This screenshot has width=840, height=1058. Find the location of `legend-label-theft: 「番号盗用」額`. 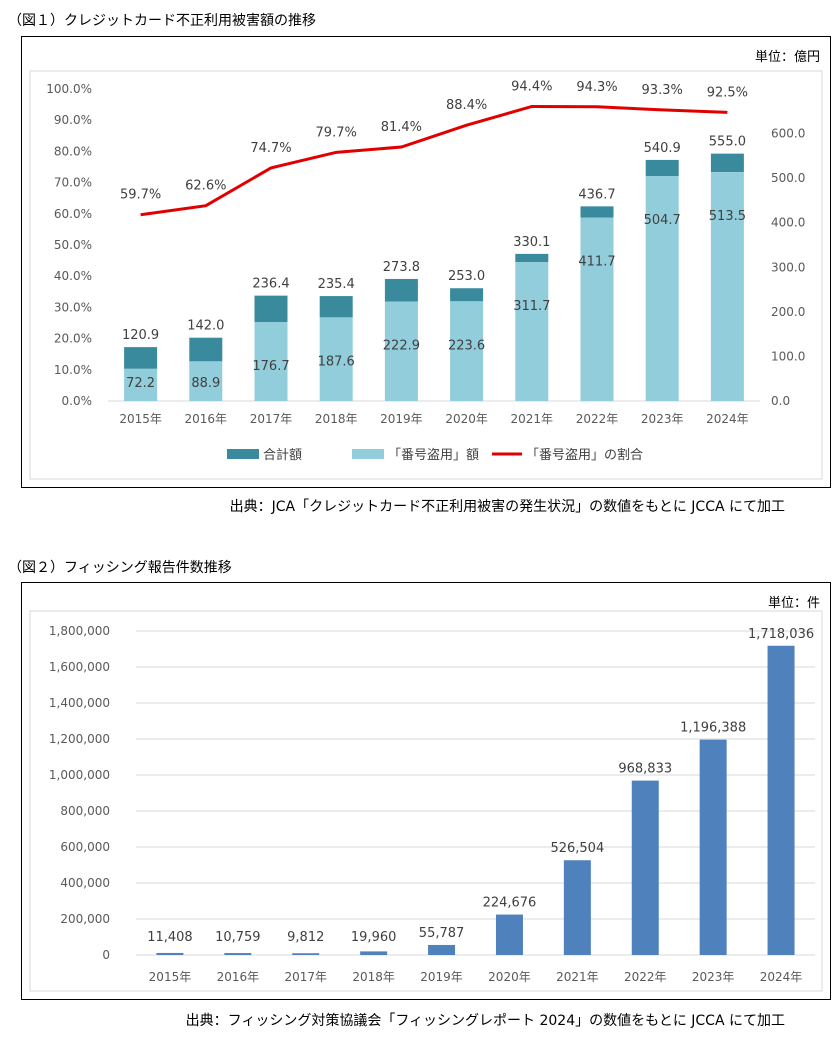

legend-label-theft: 「番号盗用」額 is located at coordinates (433, 455).